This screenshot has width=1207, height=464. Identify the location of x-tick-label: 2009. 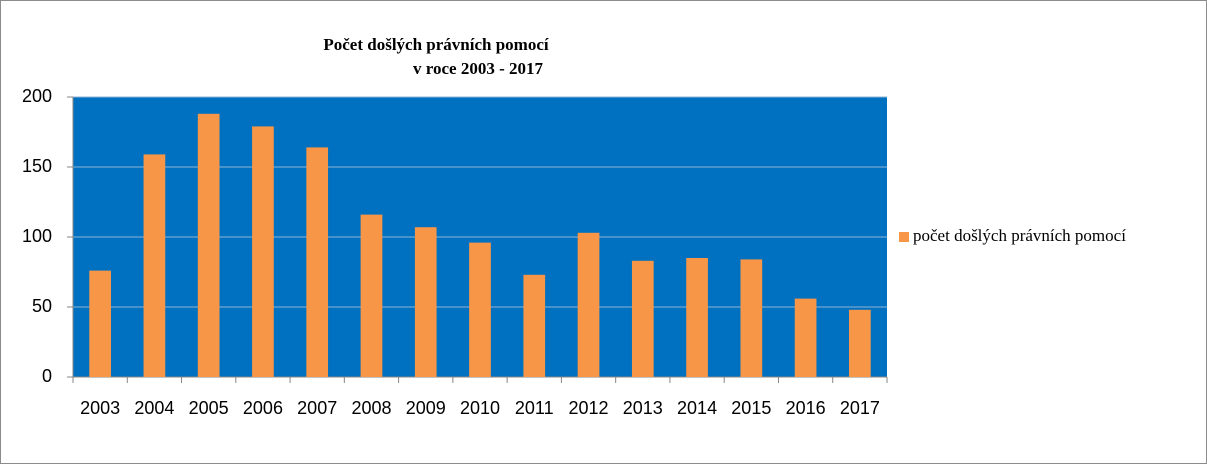
(426, 408).